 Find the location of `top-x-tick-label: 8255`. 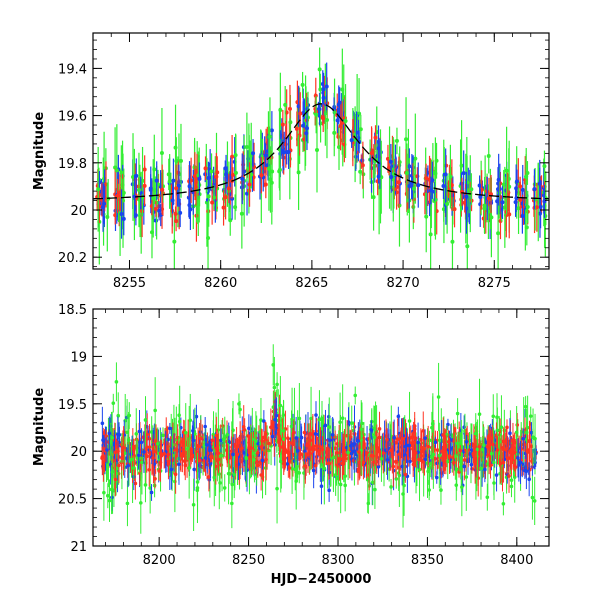

top-x-tick-label: 8255 is located at coordinates (129, 283).